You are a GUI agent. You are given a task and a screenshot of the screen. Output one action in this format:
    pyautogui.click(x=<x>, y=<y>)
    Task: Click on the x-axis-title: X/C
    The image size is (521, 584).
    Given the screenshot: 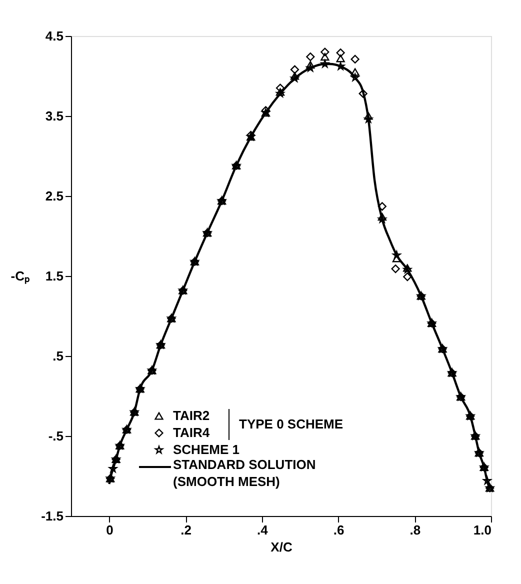 What is the action you would take?
    pyautogui.click(x=281, y=547)
    